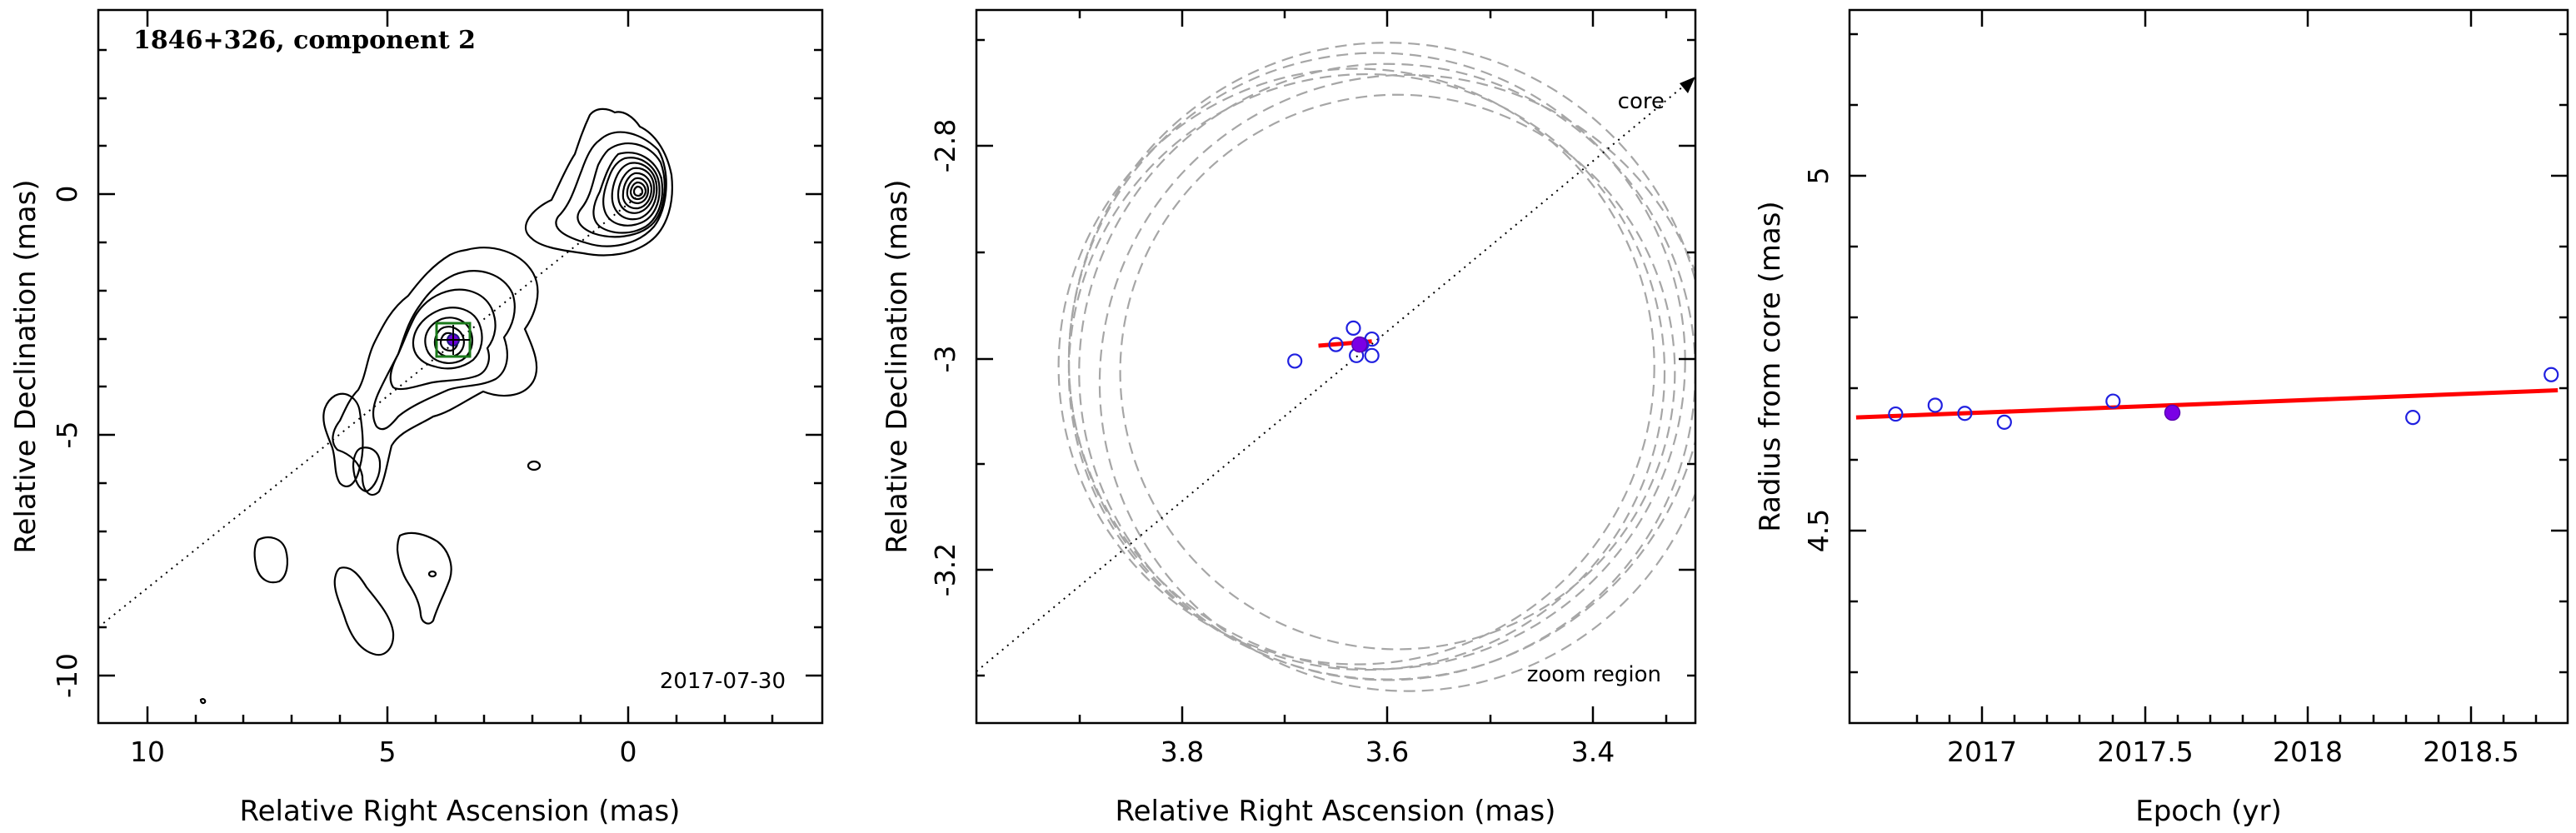 This screenshot has width=2576, height=833. What do you see at coordinates (1818, 176) in the screenshot?
I see `panel3-ytick-label: 5` at bounding box center [1818, 176].